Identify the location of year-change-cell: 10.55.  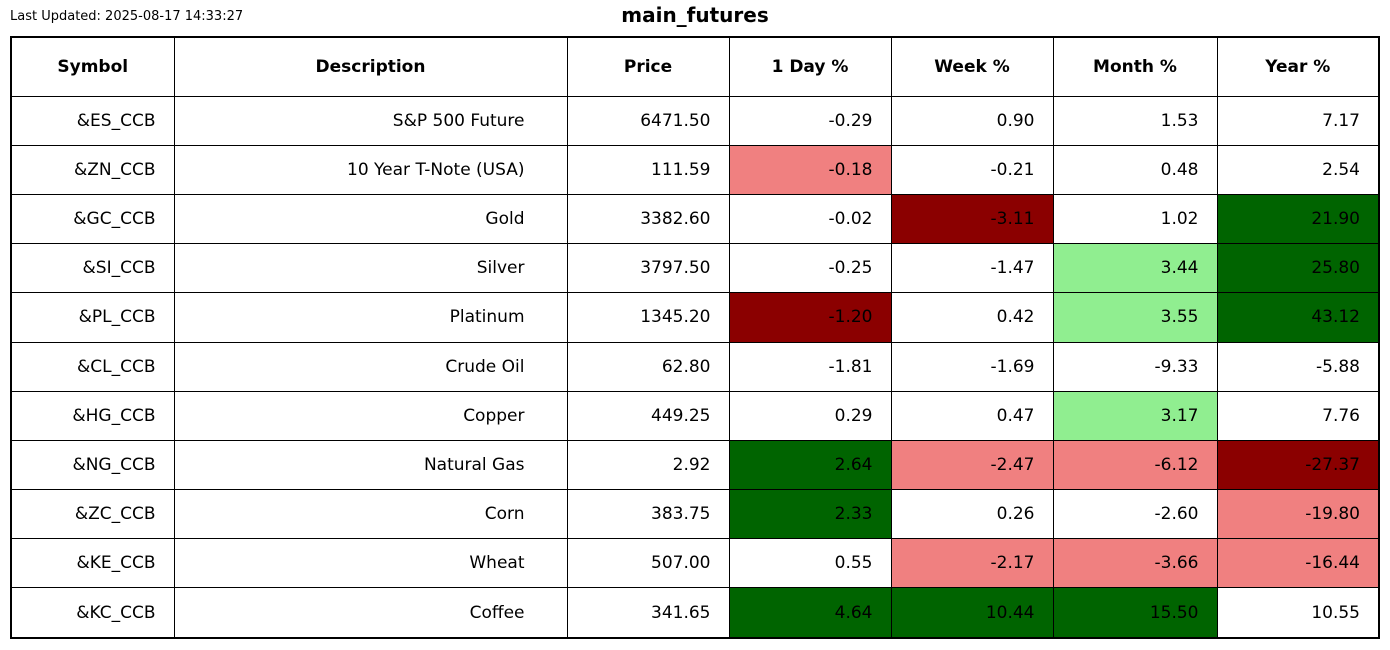
(1298, 613).